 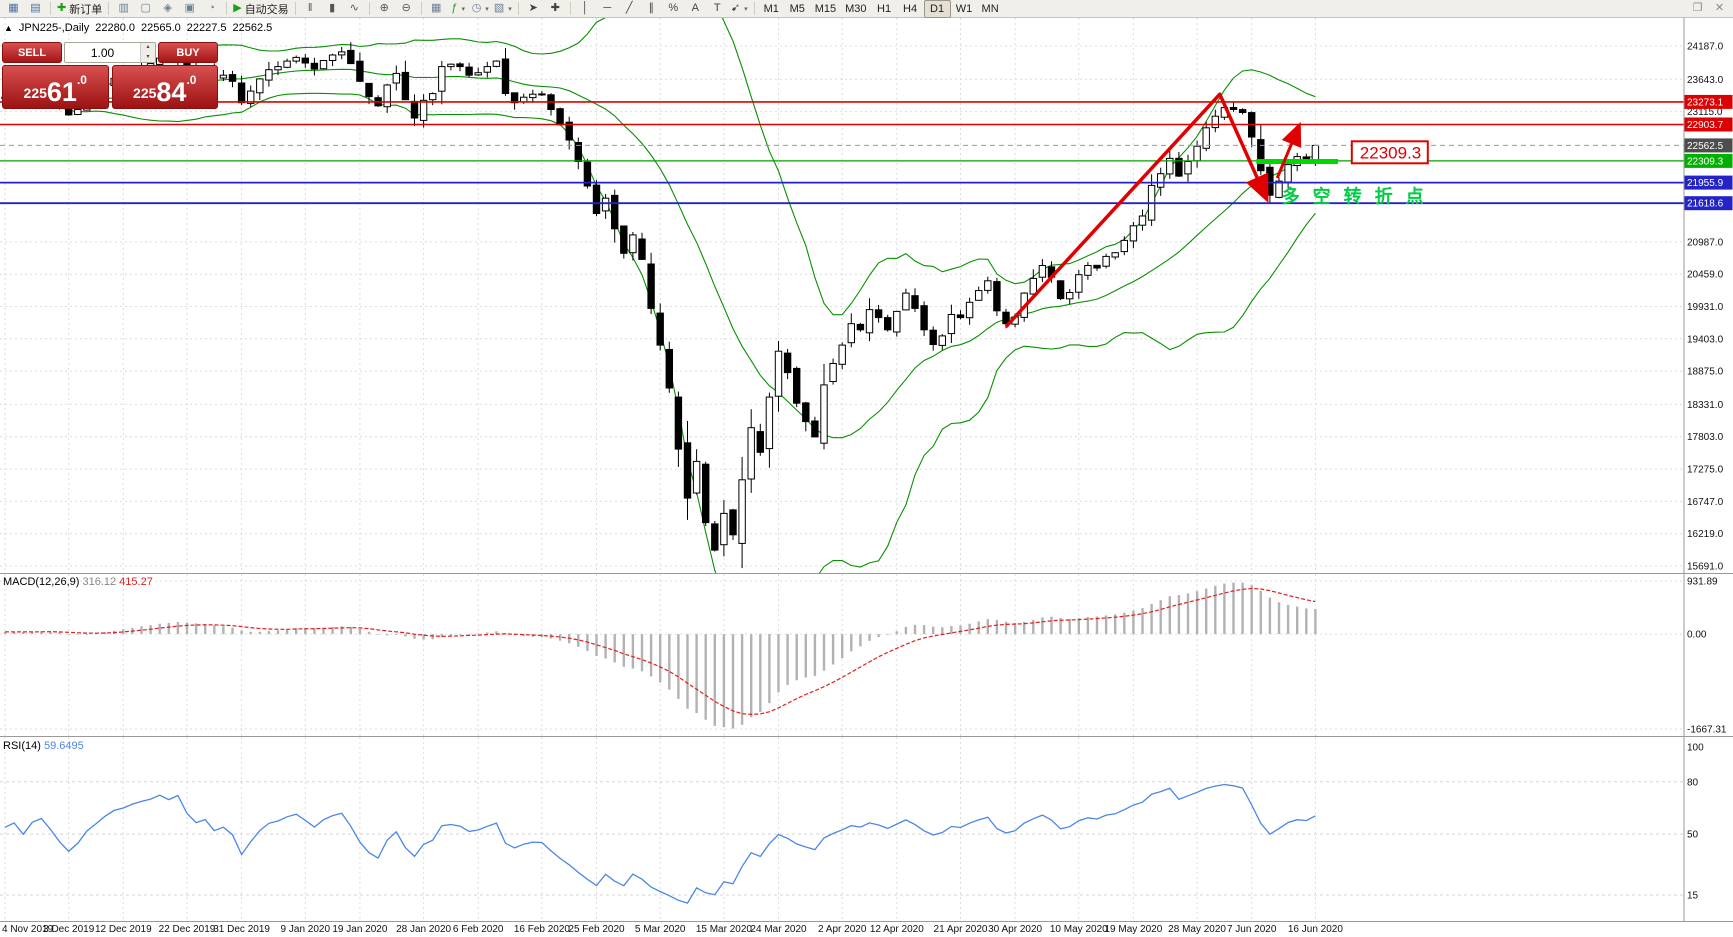 I want to click on terminal-button: ▣, so click(x=189, y=9).